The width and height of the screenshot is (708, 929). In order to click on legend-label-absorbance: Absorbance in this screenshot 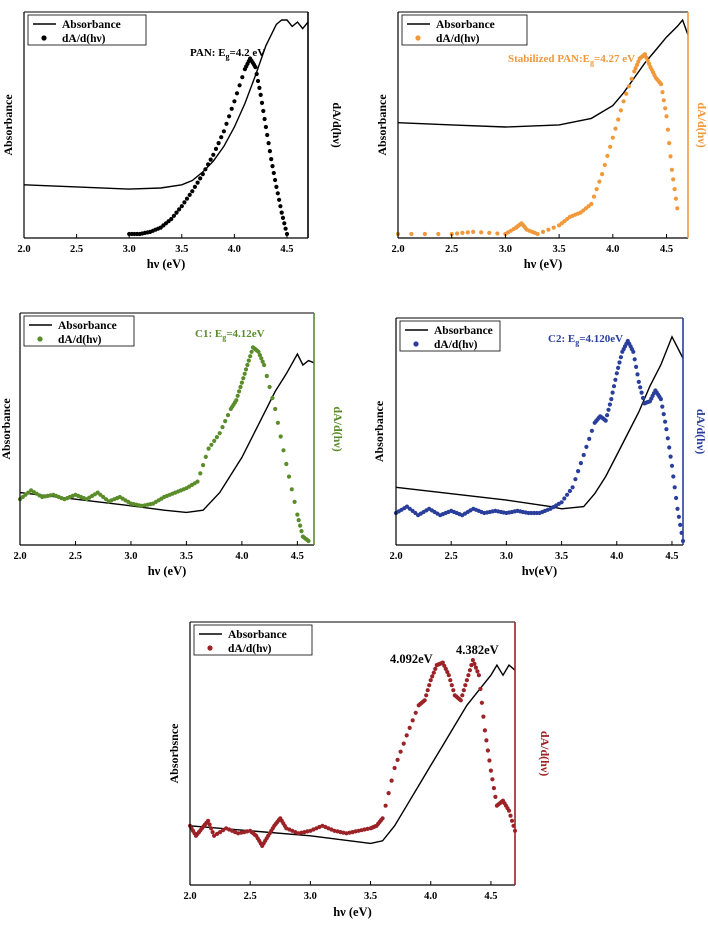, I will do `click(257, 635)`.